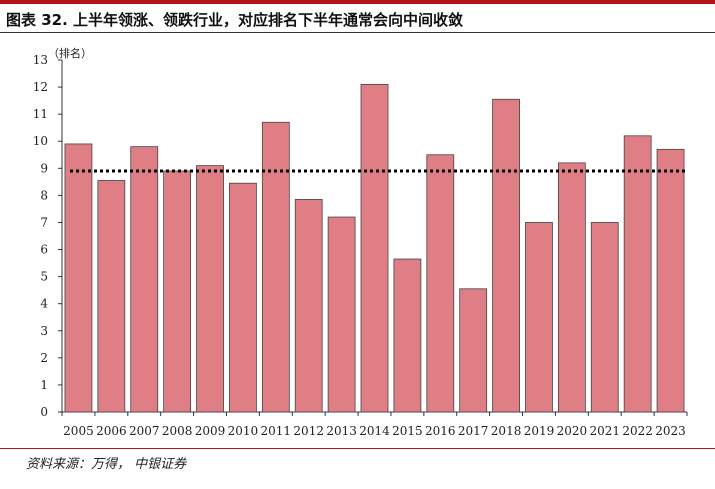 This screenshot has width=715, height=489. I want to click on bar-2021, so click(604, 317).